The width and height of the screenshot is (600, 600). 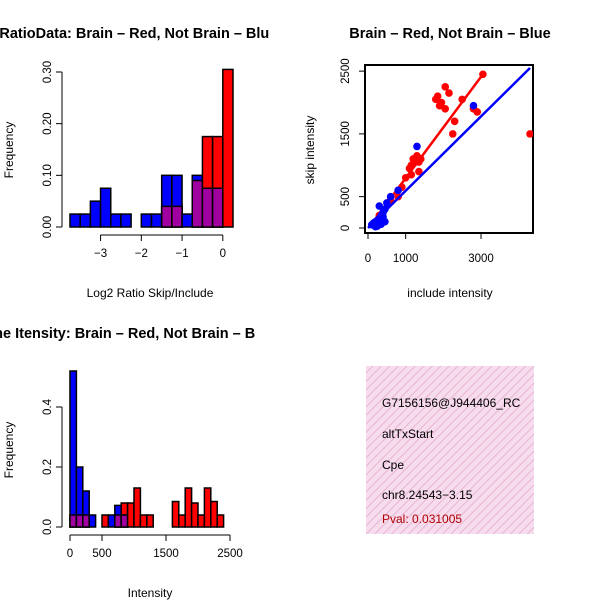 I want to click on info-box-hatch, so click(x=450, y=450).